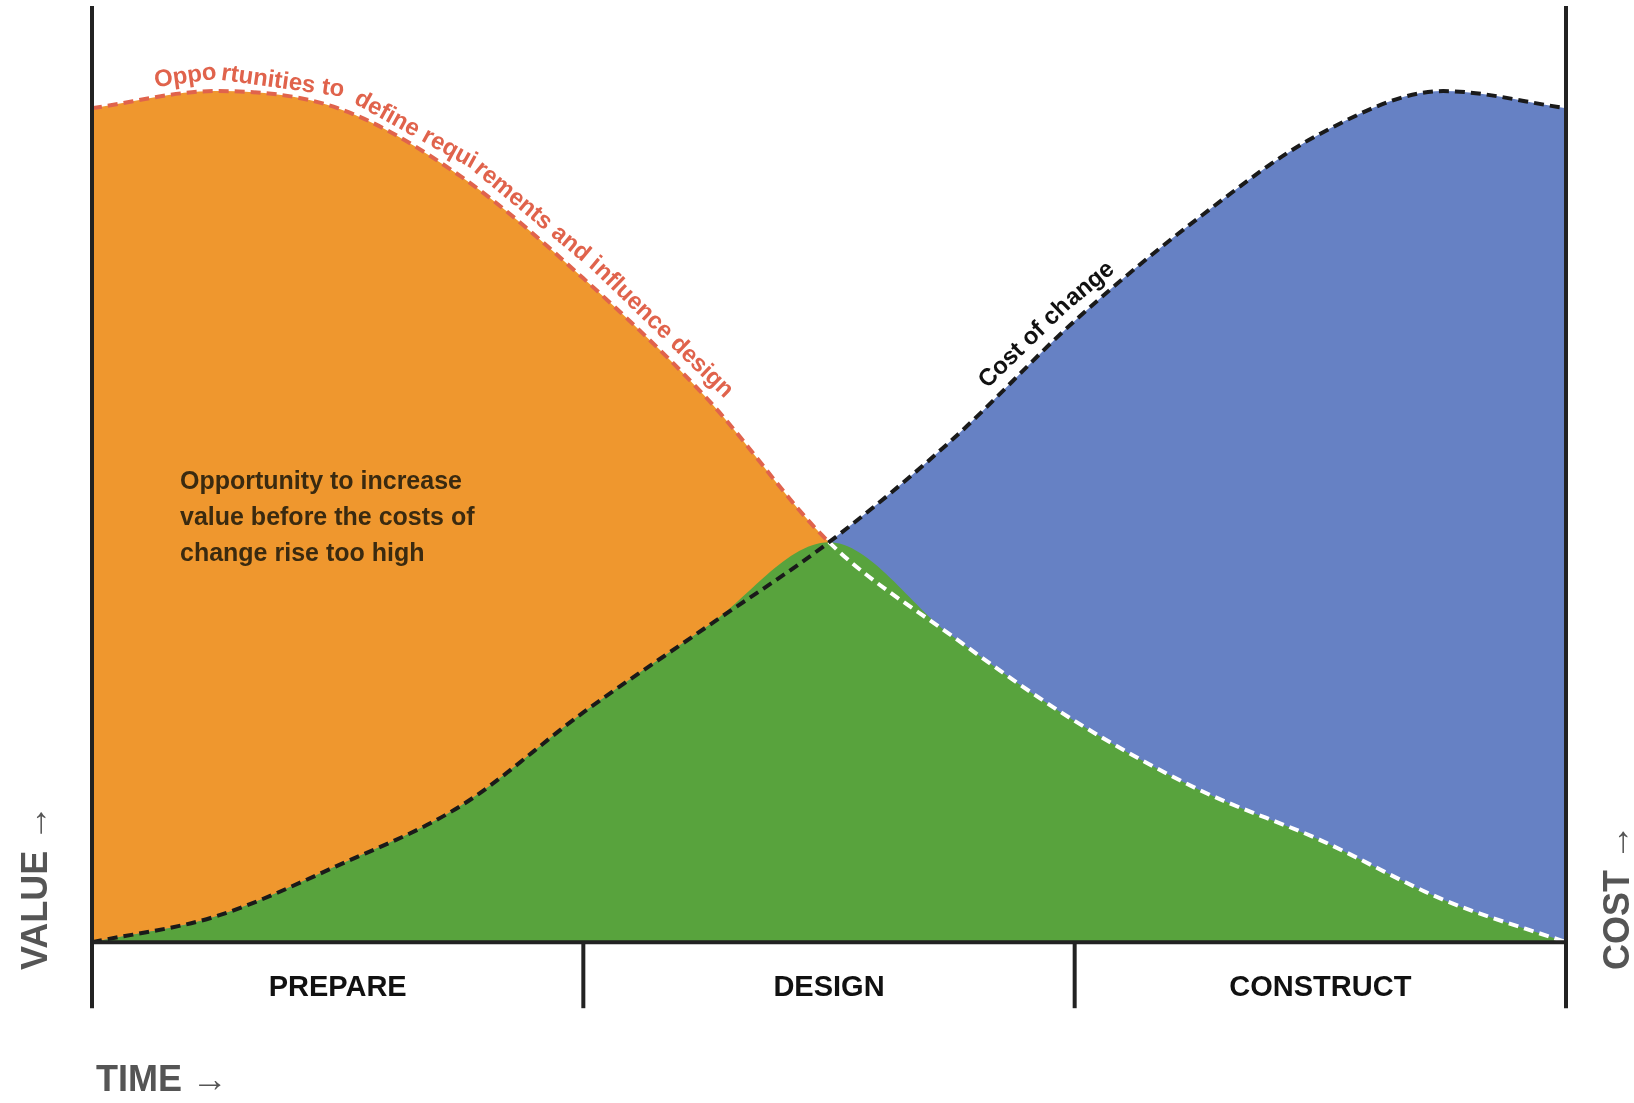 The width and height of the screenshot is (1634, 1103). What do you see at coordinates (446, 229) in the screenshot?
I see `text: Opportunities to define requirements and influence design` at bounding box center [446, 229].